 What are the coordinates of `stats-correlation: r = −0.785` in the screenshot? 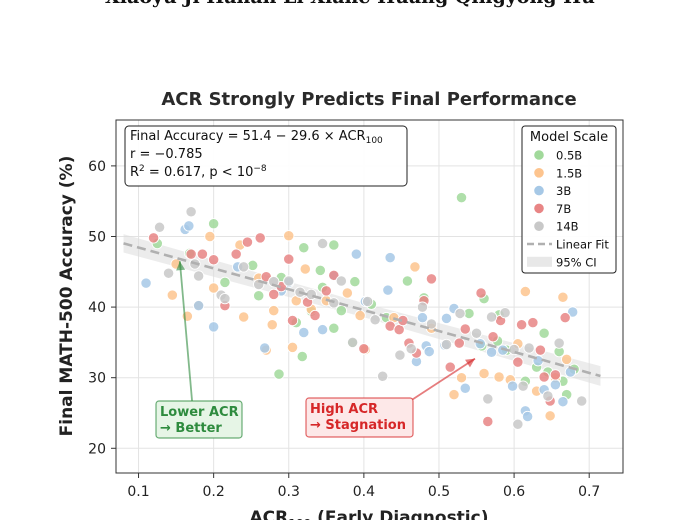 It's located at (166, 154).